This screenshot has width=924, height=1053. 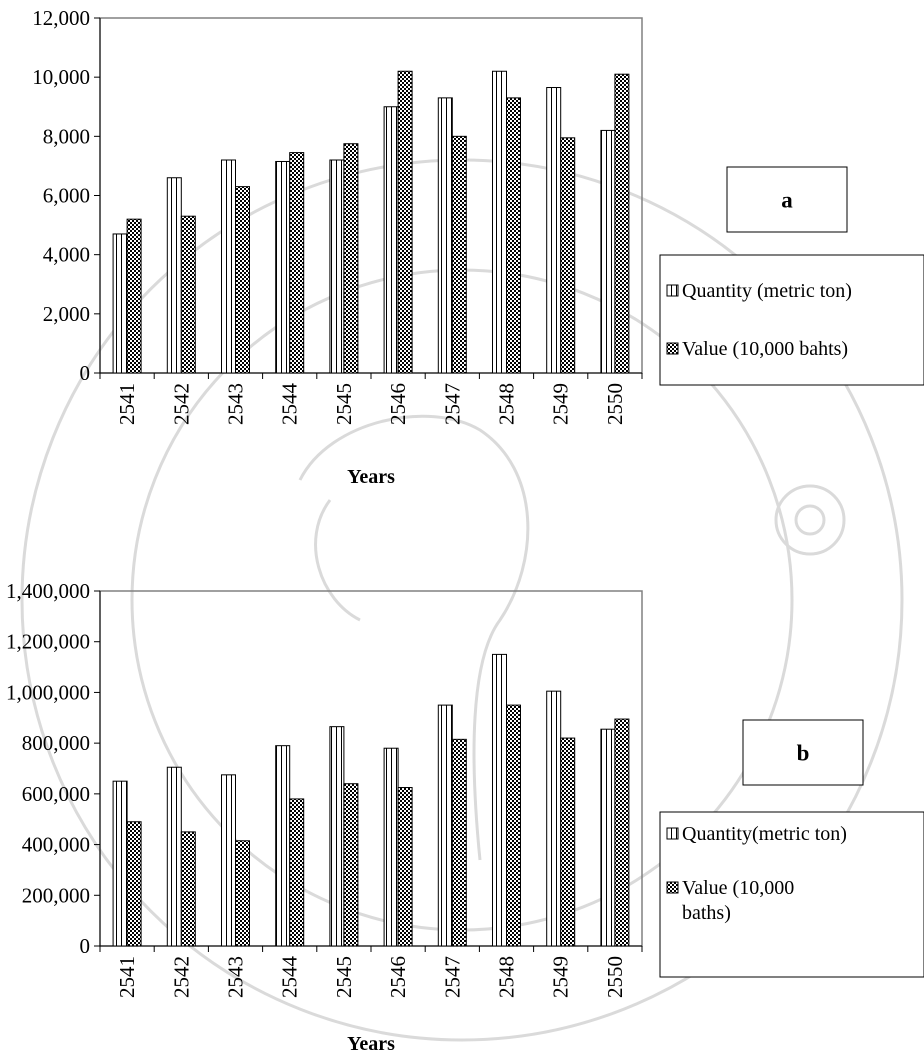 I want to click on y-tick-label: 1,200,000, so click(x=48, y=642).